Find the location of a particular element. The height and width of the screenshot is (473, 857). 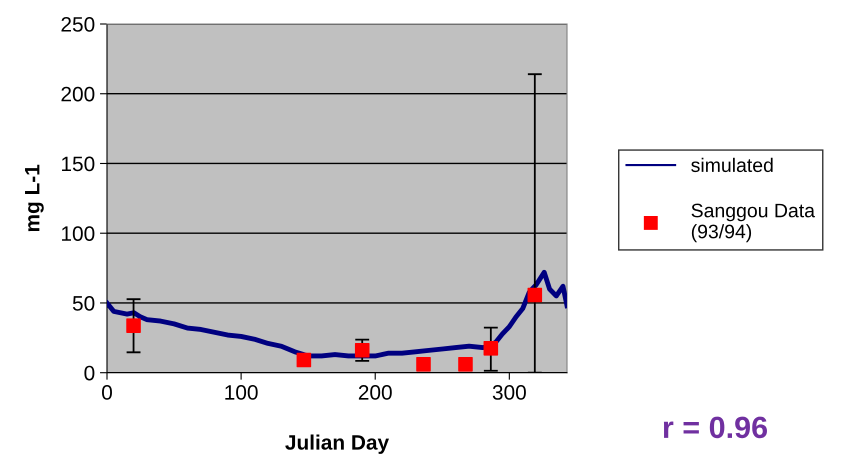

legend-label: simulated is located at coordinates (732, 165).